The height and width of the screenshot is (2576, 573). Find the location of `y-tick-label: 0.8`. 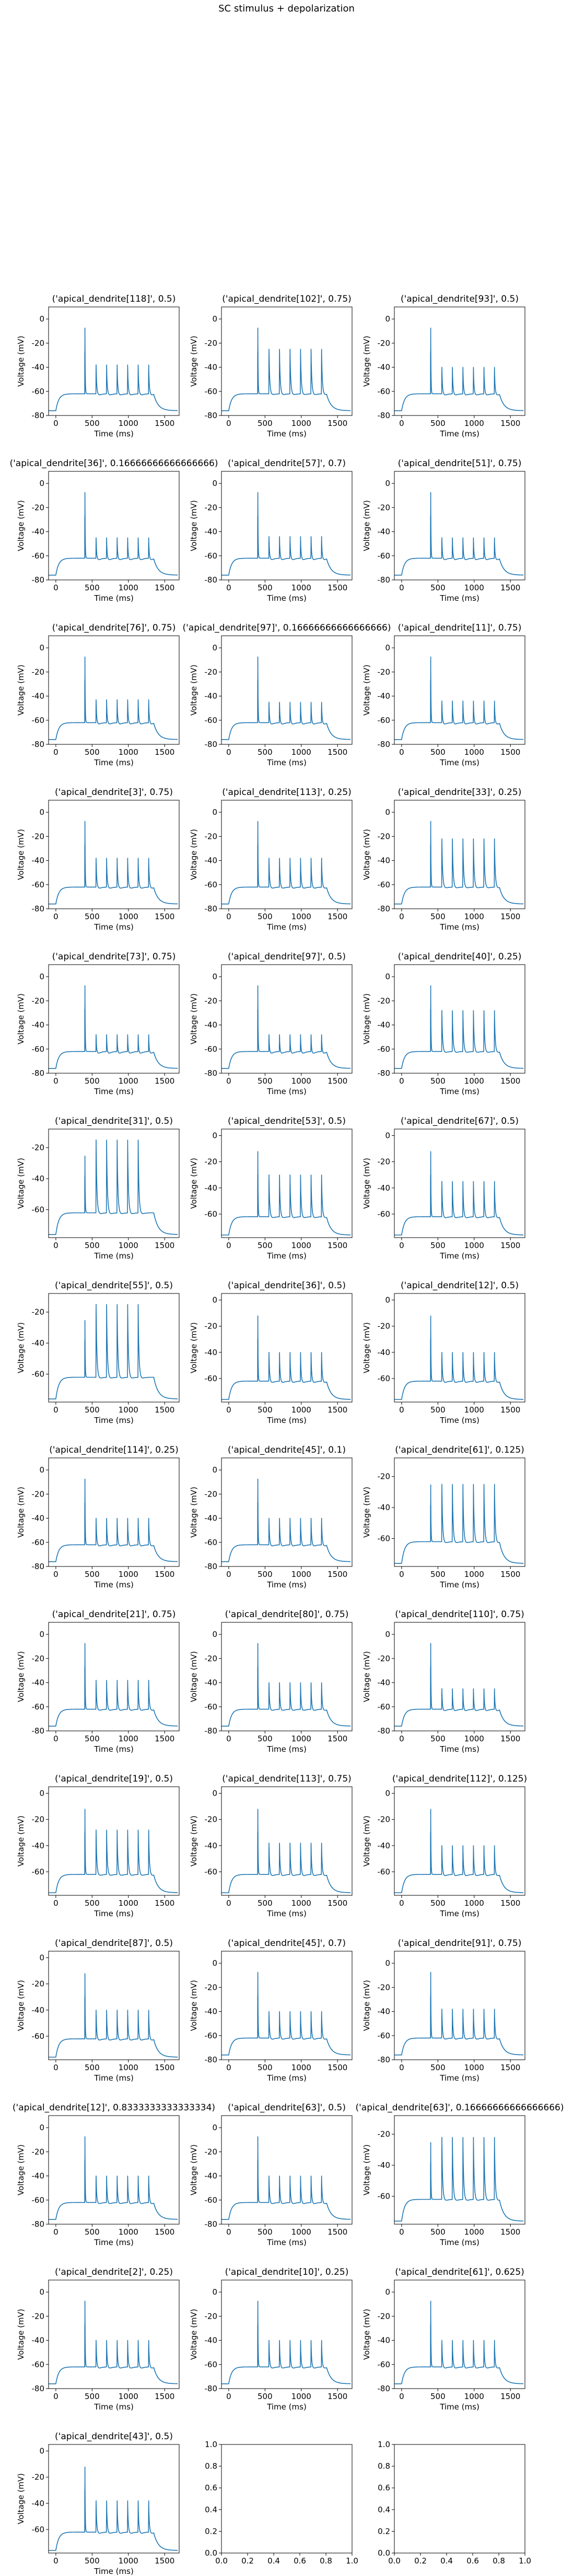

y-tick-label: 0.8 is located at coordinates (211, 2466).